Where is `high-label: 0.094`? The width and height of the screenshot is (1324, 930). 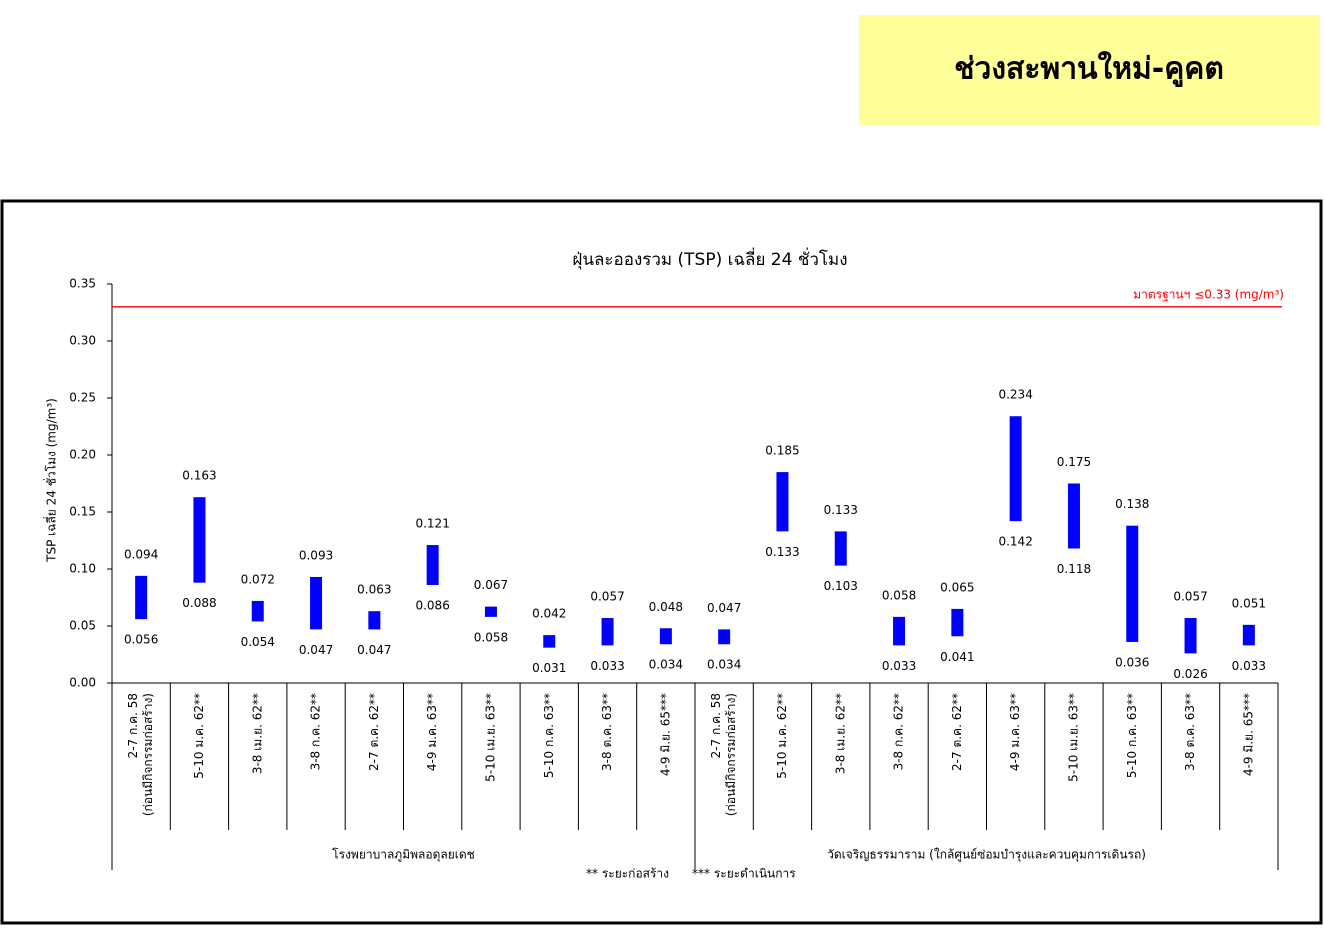 high-label: 0.094 is located at coordinates (141, 554).